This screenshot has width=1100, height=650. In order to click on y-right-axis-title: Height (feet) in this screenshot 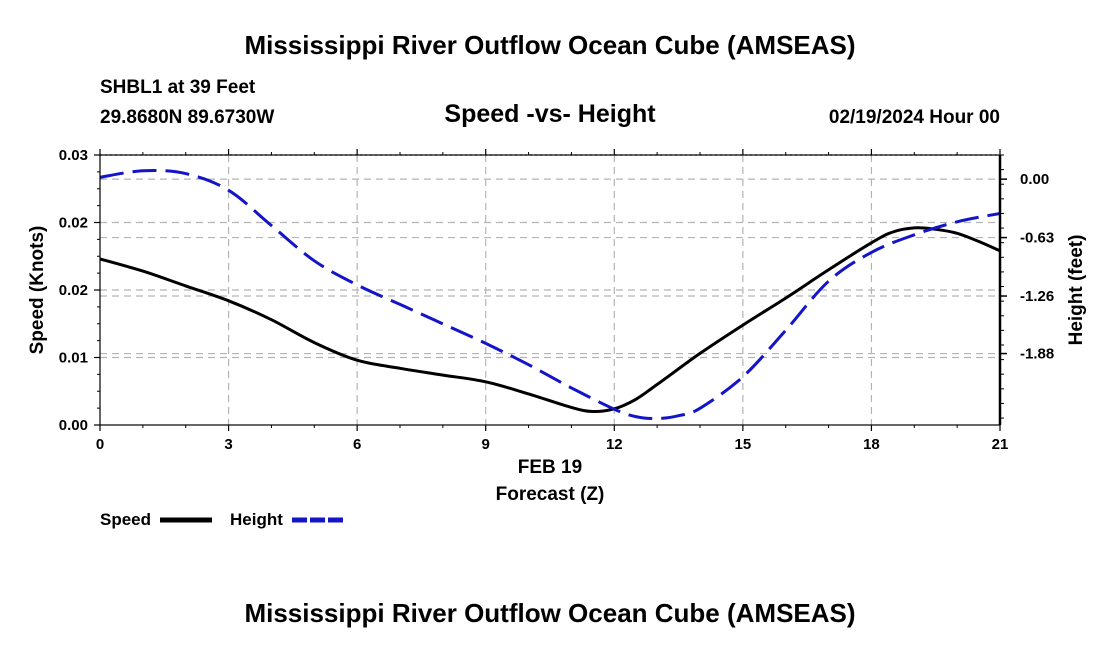, I will do `click(1076, 290)`.